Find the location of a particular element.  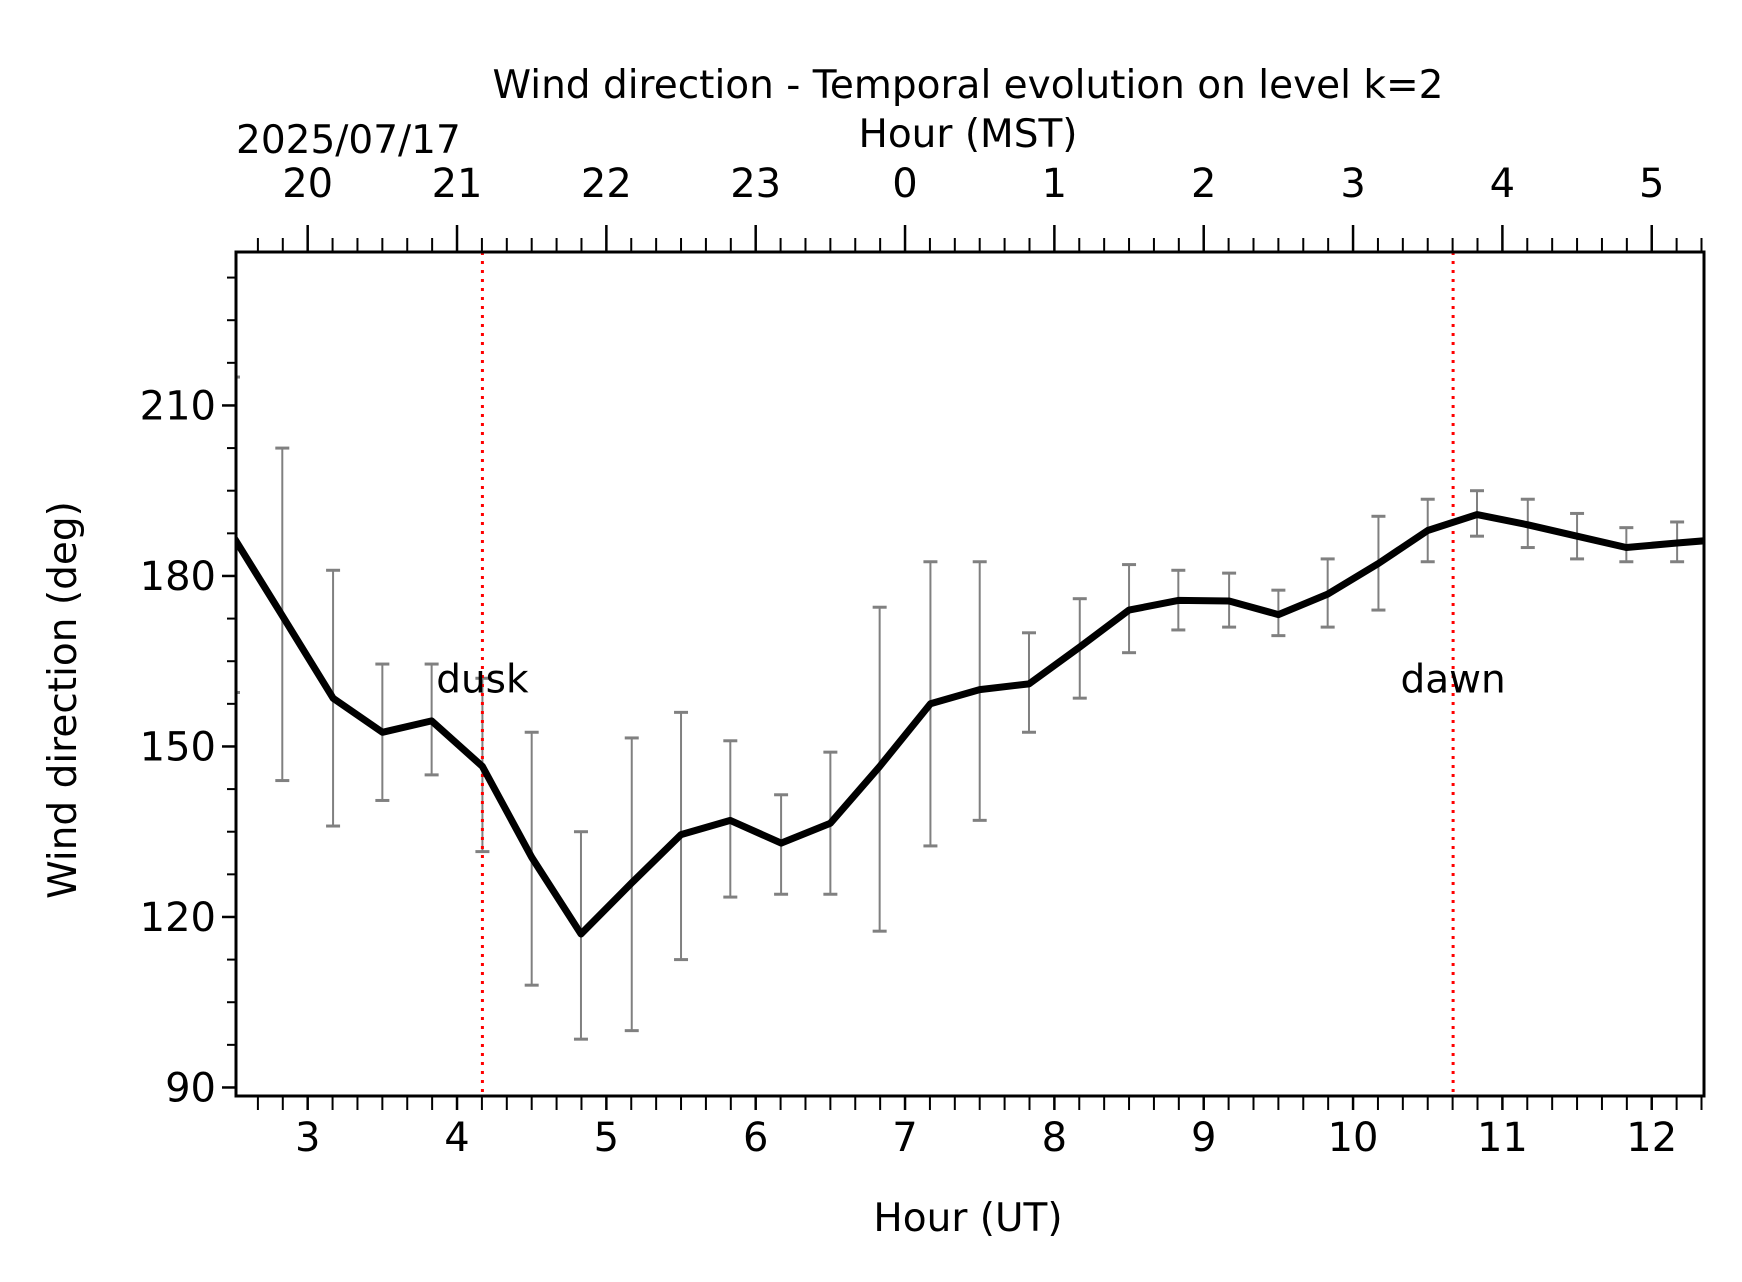

y-axis-label: Wind direction (deg) is located at coordinates (63, 700).